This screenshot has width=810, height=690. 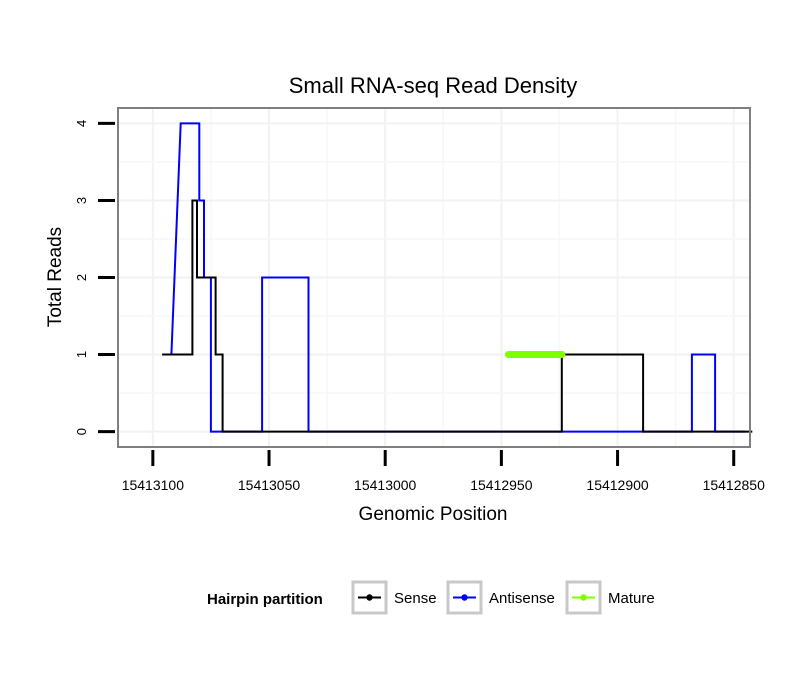 I want to click on legend-item-antisense: Antisense, so click(x=500, y=597).